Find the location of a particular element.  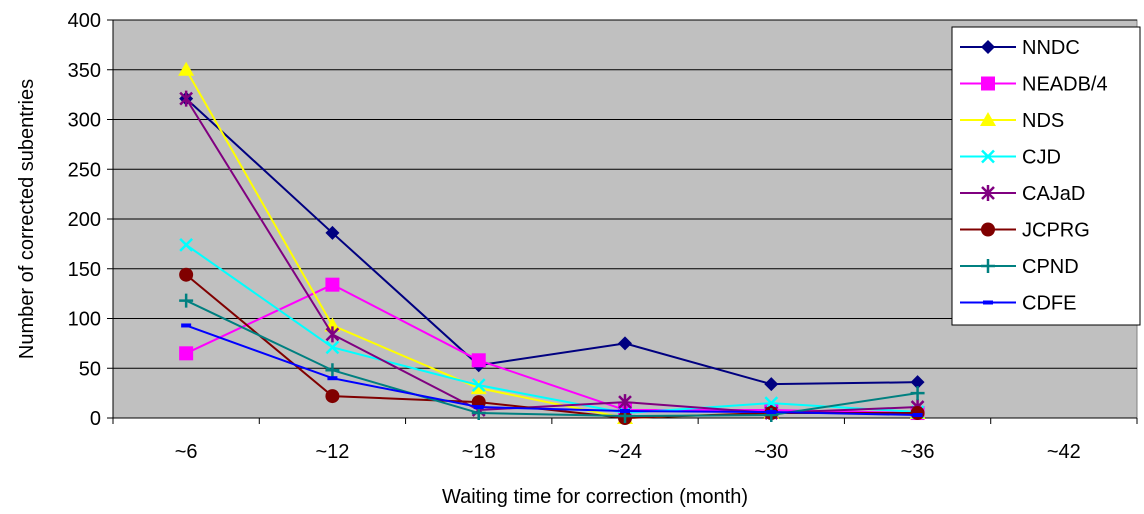

legend-item: JCPRG is located at coordinates (1025, 231).